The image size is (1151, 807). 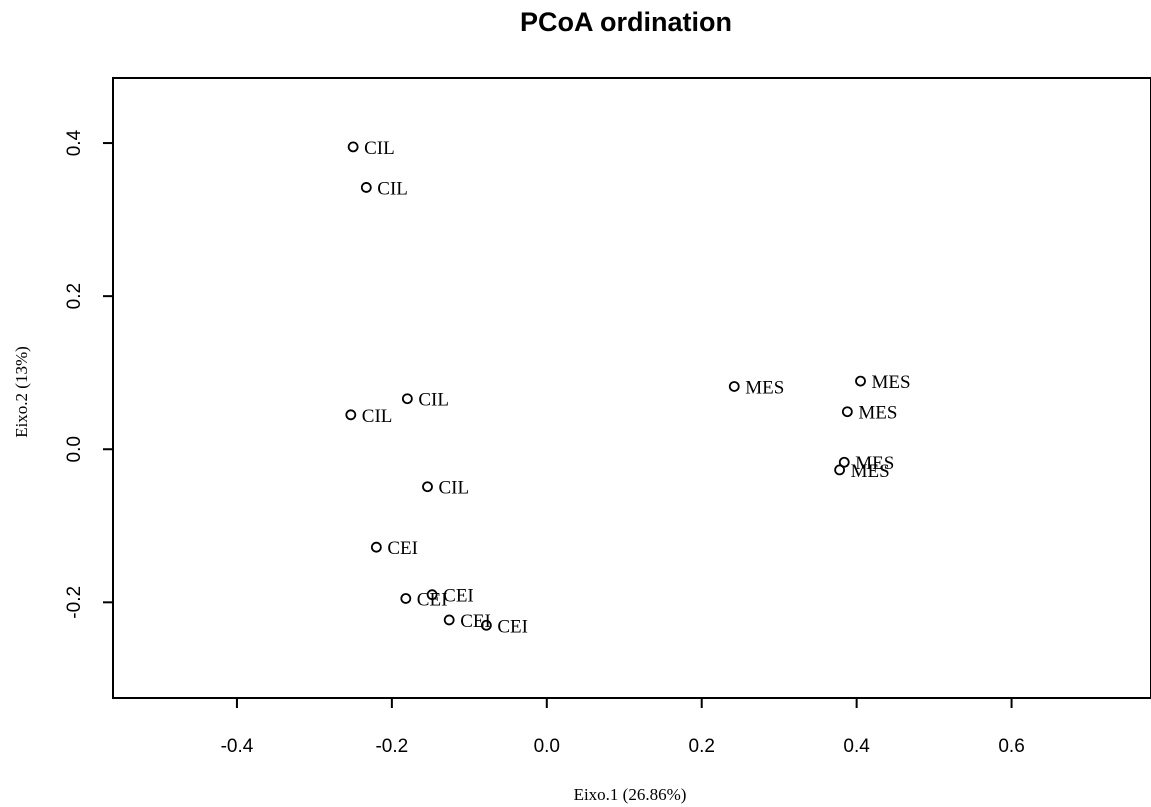 I want to click on x-tick-label: -0.4, so click(x=237, y=746).